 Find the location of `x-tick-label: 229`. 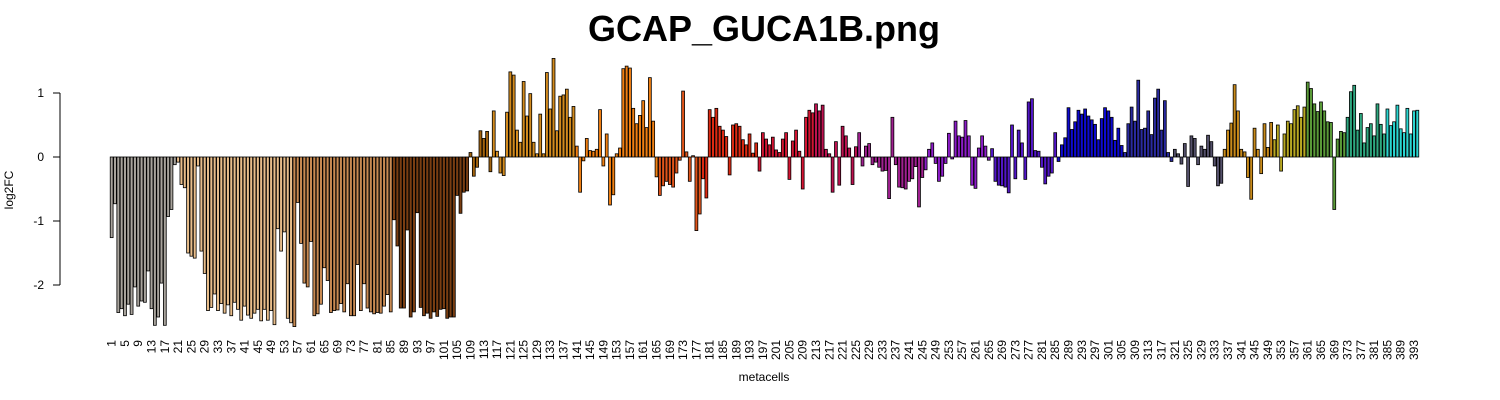

x-tick-label: 229 is located at coordinates (869, 350).